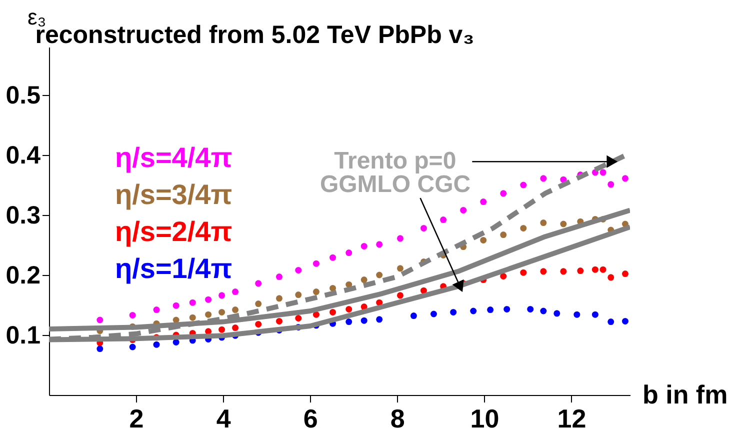 This screenshot has height=438, width=750. Describe the element at coordinates (173, 194) in the screenshot. I see `text: η/s=3/4π` at that location.